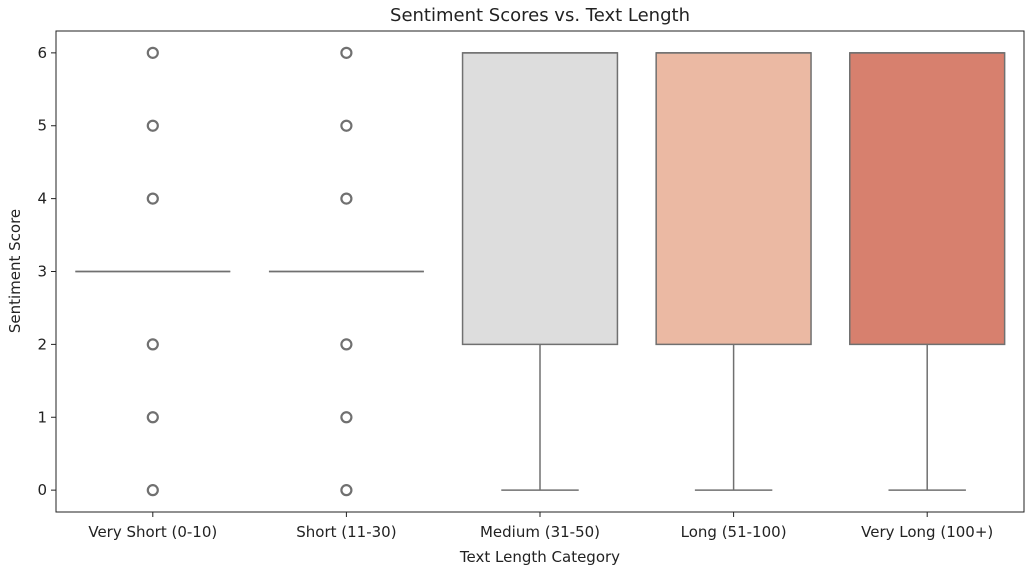 The width and height of the screenshot is (1026, 571). I want to click on x-tick-label: Medium (31-50), so click(540, 532).